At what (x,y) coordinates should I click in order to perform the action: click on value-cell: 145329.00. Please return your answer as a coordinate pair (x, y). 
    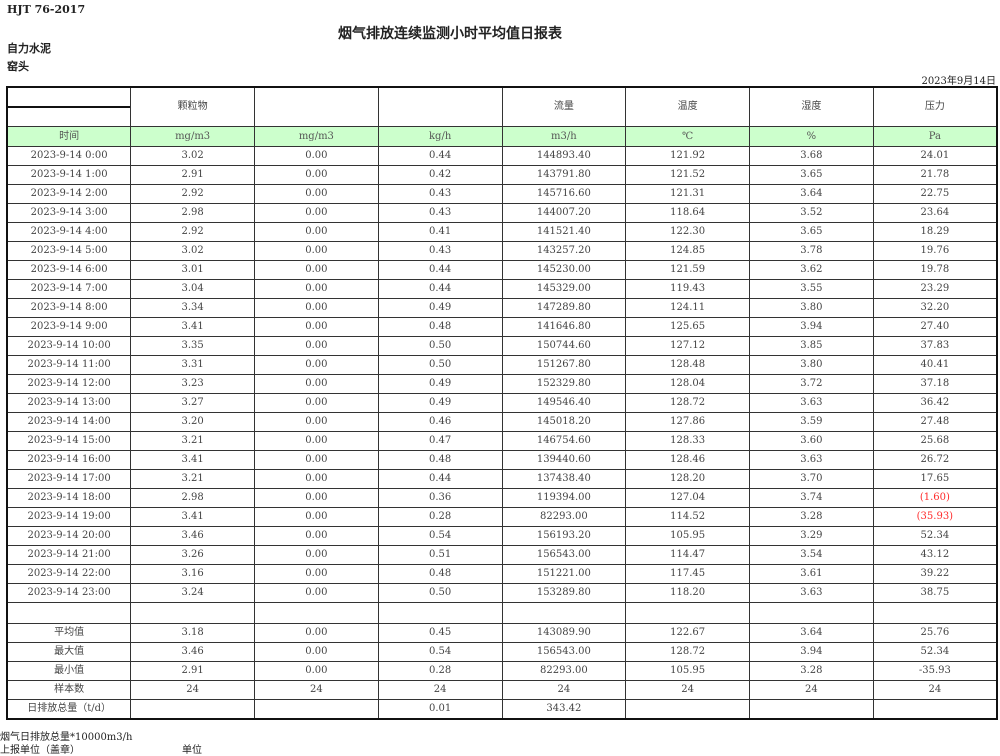
    Looking at the image, I should click on (564, 289).